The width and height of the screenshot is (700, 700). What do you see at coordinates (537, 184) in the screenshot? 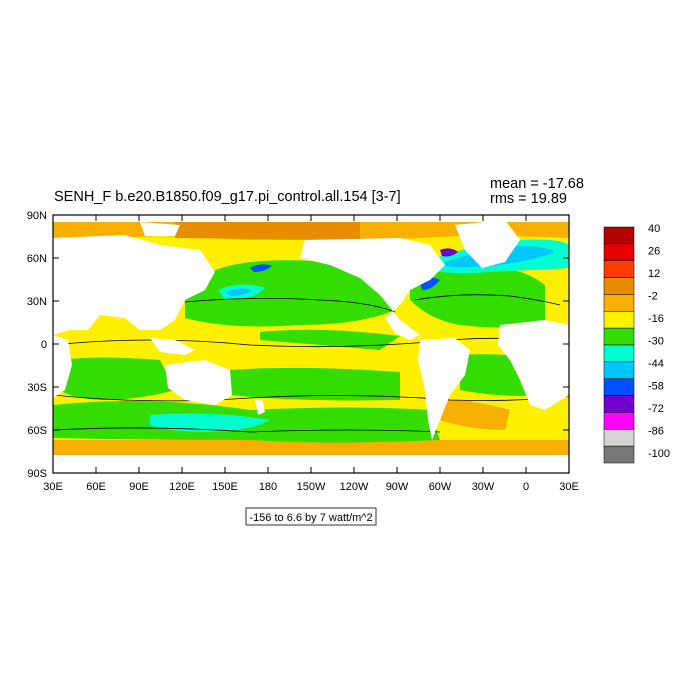
I see `mean-value: mean = -17.68` at bounding box center [537, 184].